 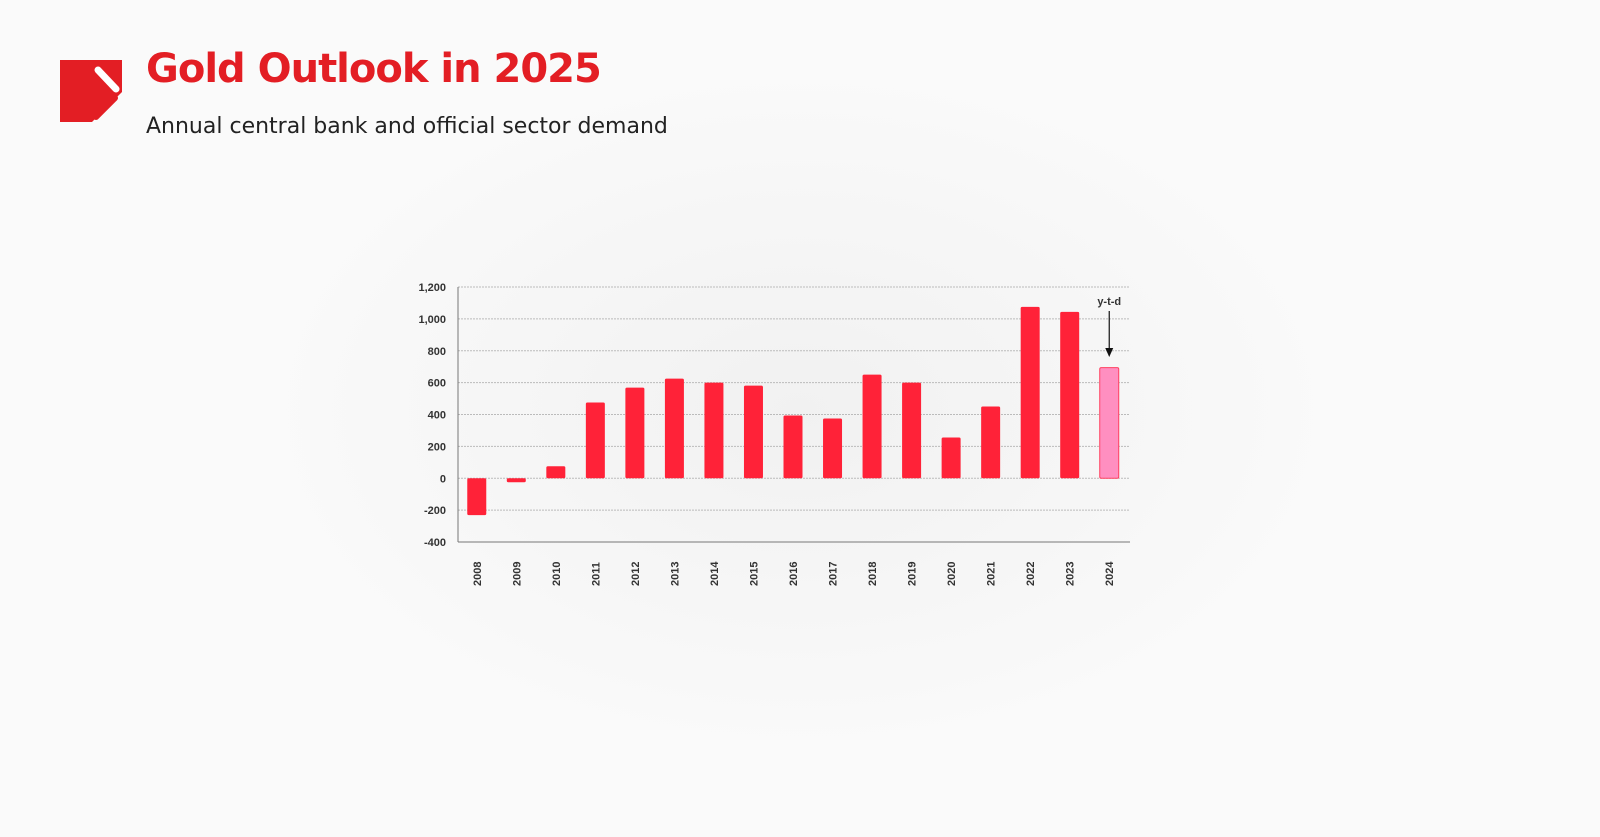 I want to click on x-tick-label: 2022, so click(x=1031, y=574).